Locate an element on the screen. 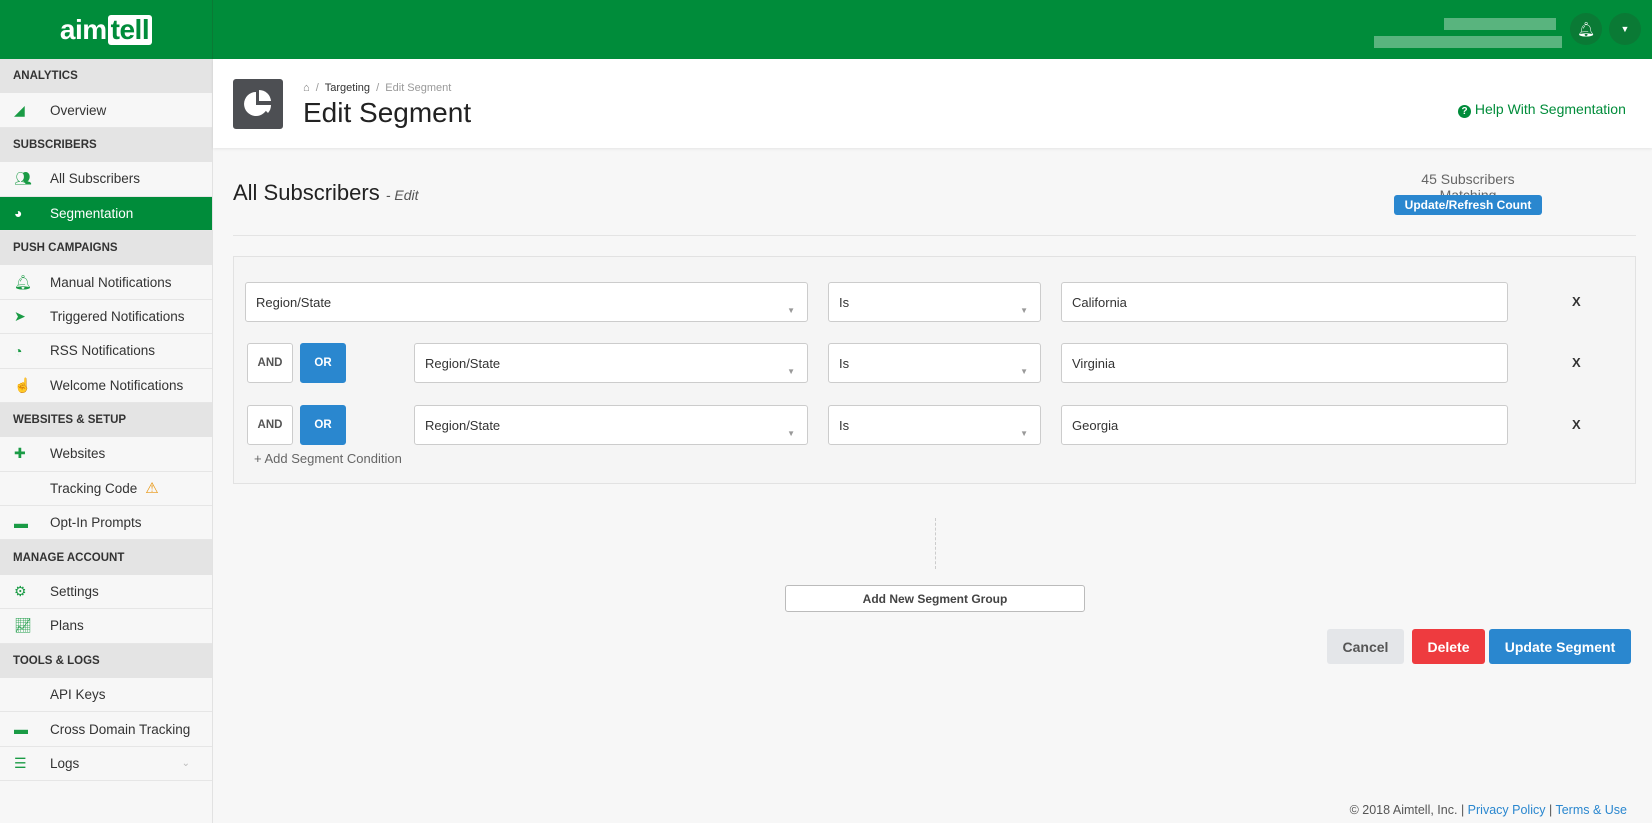 The image size is (1652, 823). account-menu-button: ▼ is located at coordinates (1625, 29).